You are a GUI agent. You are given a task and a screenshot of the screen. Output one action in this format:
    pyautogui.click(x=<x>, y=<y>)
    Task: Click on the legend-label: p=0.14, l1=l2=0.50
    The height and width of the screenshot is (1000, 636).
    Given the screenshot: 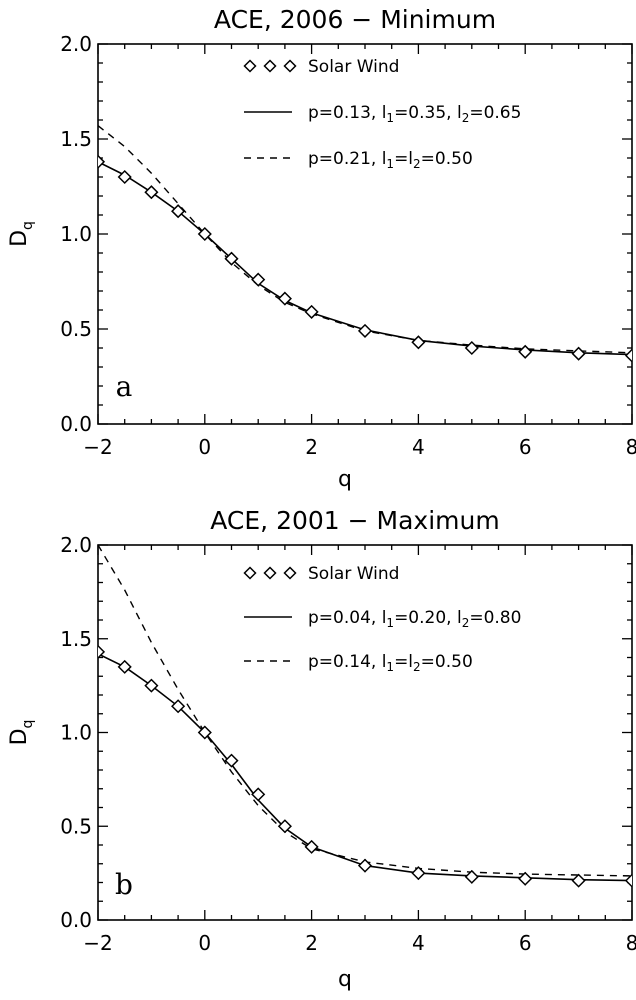 What is the action you would take?
    pyautogui.click(x=390, y=663)
    